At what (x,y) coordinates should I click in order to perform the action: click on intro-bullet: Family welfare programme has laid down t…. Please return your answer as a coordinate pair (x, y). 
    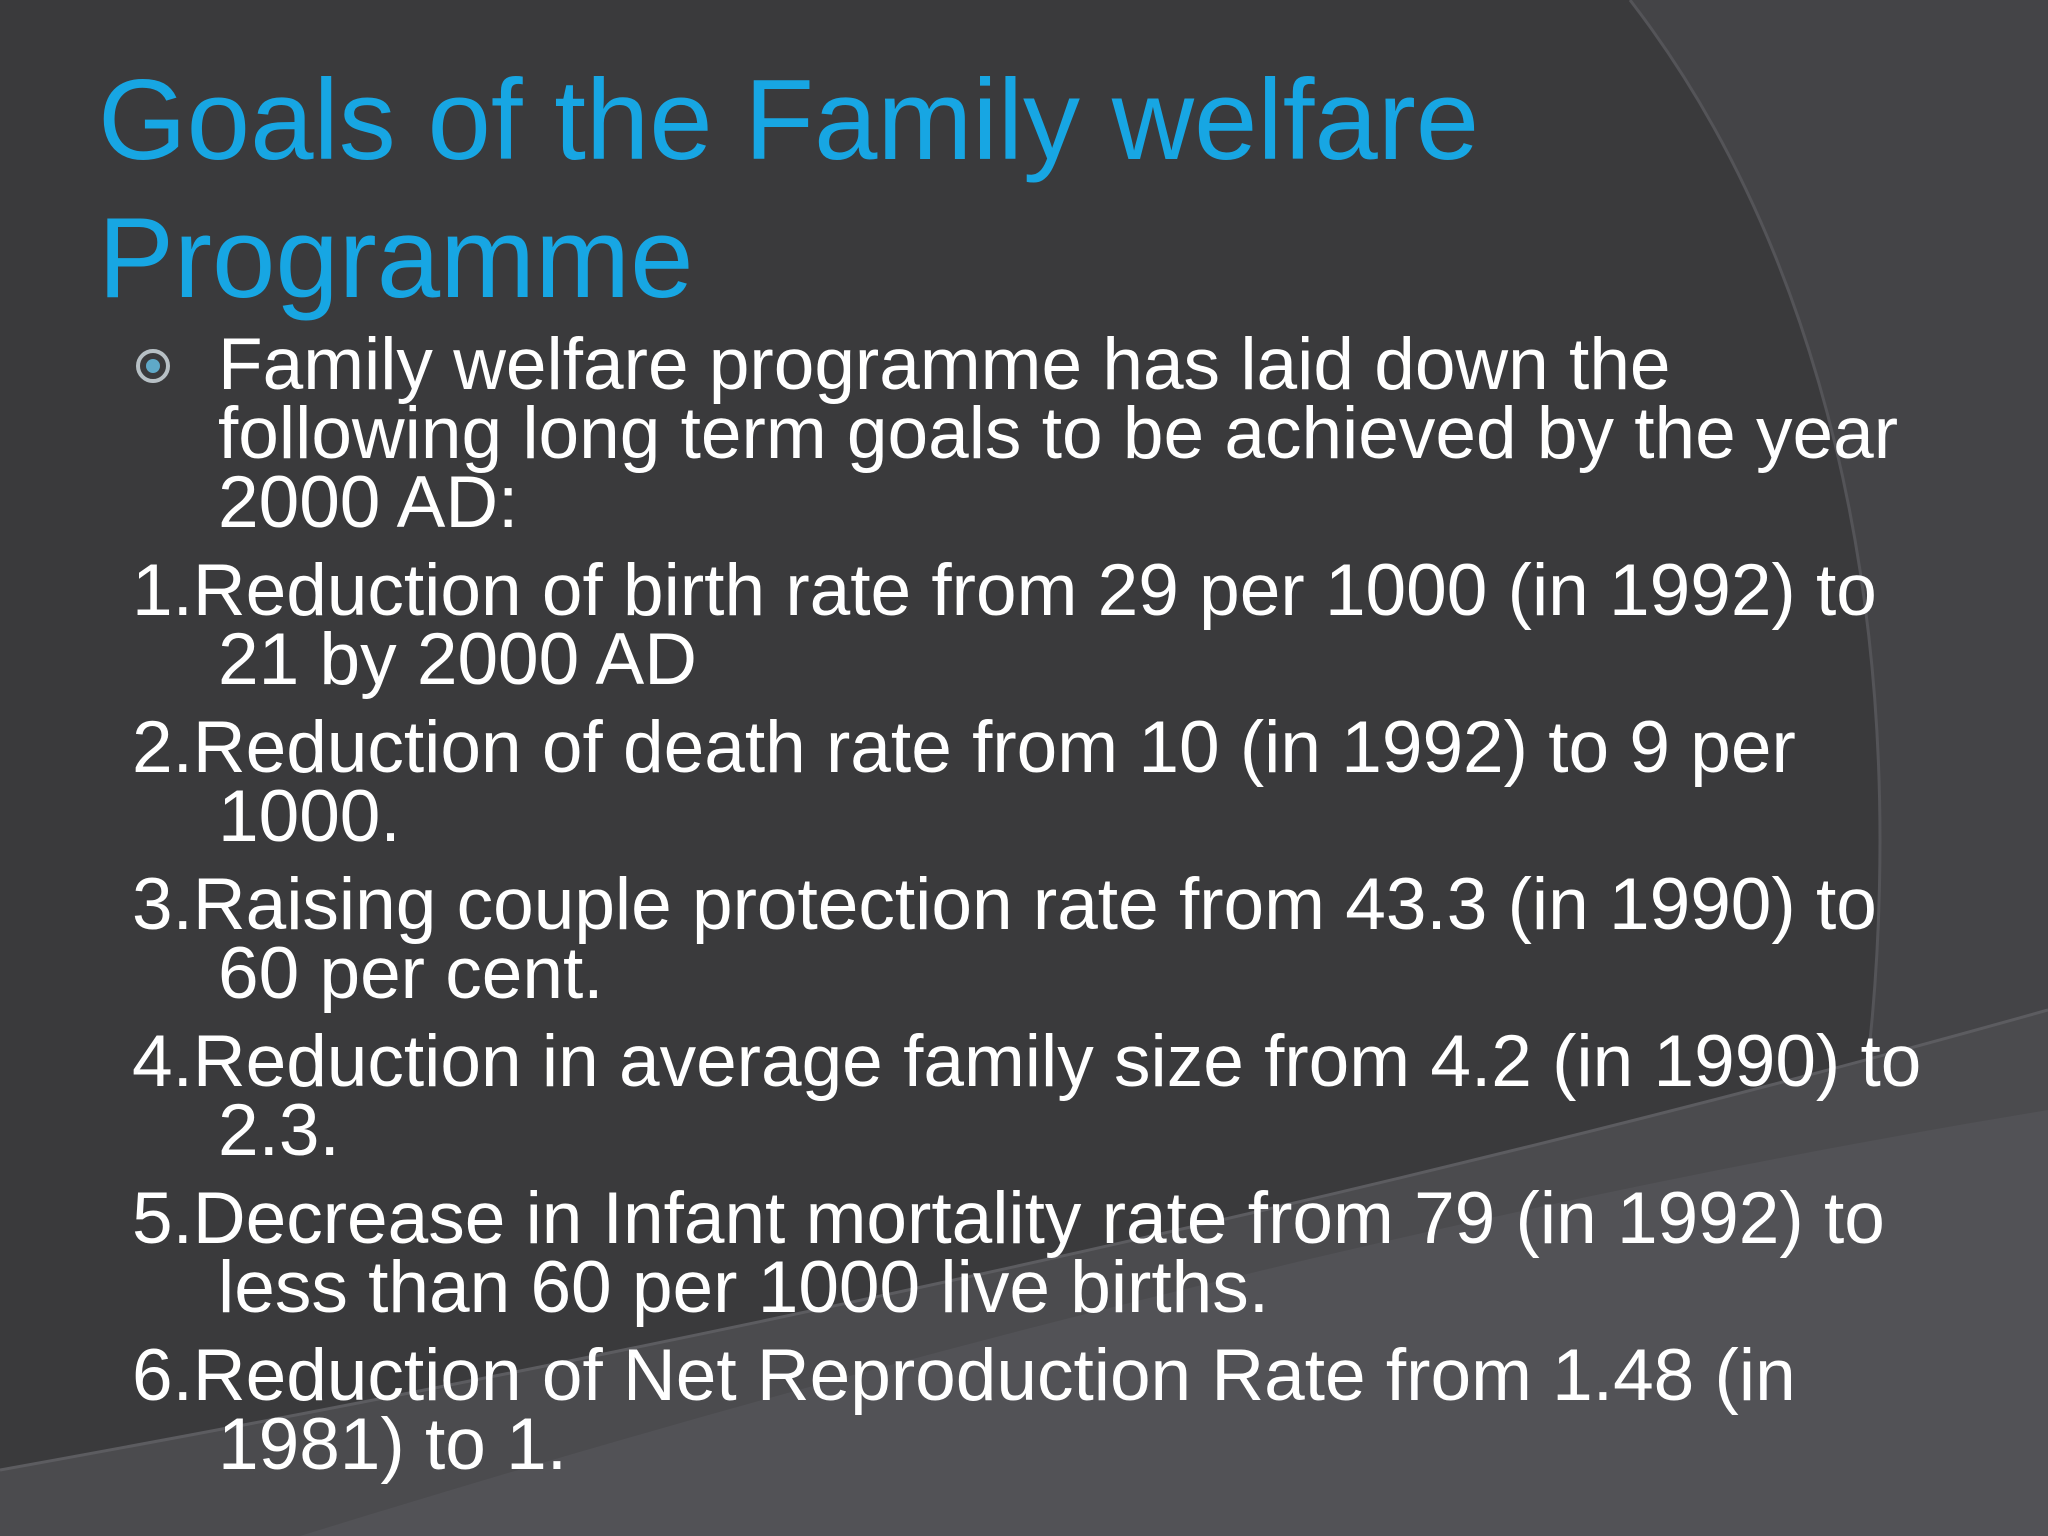
    Looking at the image, I should click on (1042, 433).